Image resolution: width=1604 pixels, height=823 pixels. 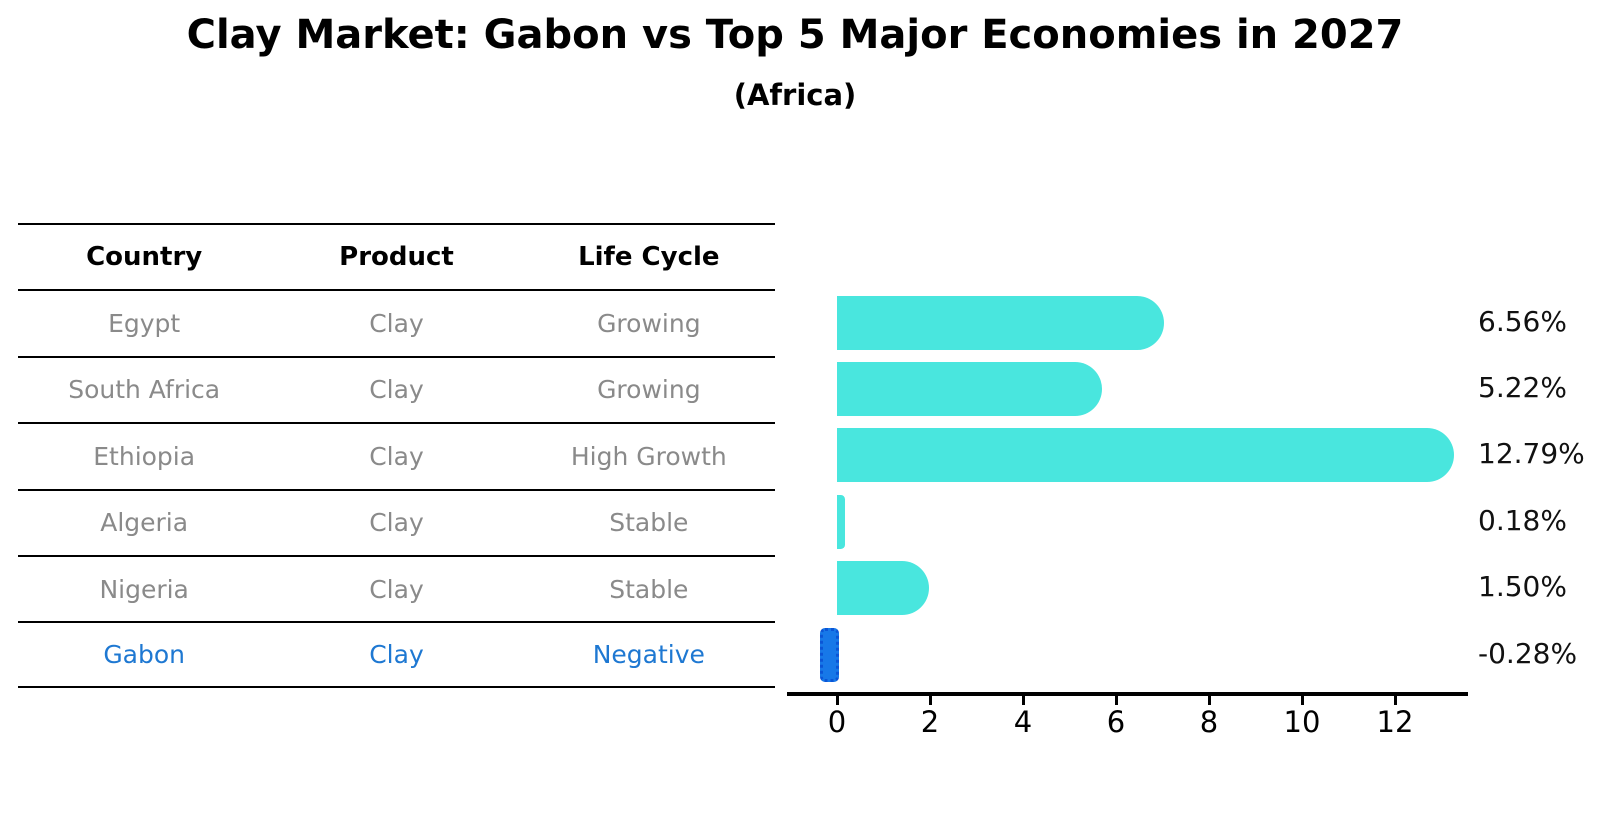 I want to click on value-label: 0.18%, so click(x=1522, y=520).